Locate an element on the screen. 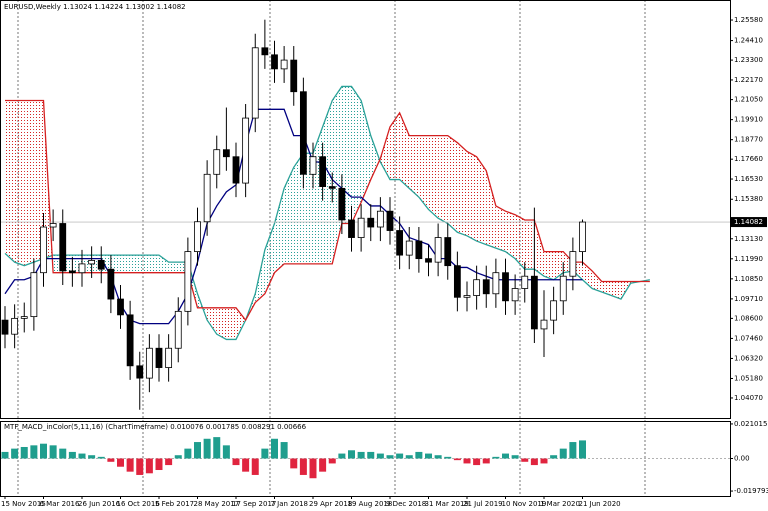 This screenshot has height=511, width=768. y-tick-label: 1.15380 is located at coordinates (748, 199).